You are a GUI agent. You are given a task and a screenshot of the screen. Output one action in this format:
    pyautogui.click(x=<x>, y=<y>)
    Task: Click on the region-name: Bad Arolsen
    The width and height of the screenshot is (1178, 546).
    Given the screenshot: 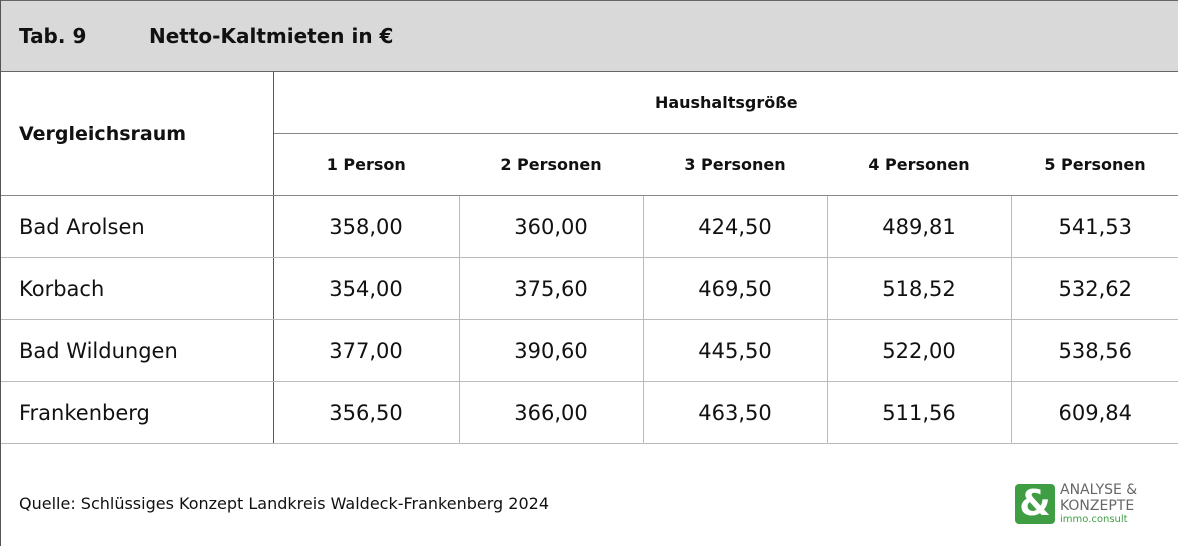 What is the action you would take?
    pyautogui.click(x=137, y=226)
    